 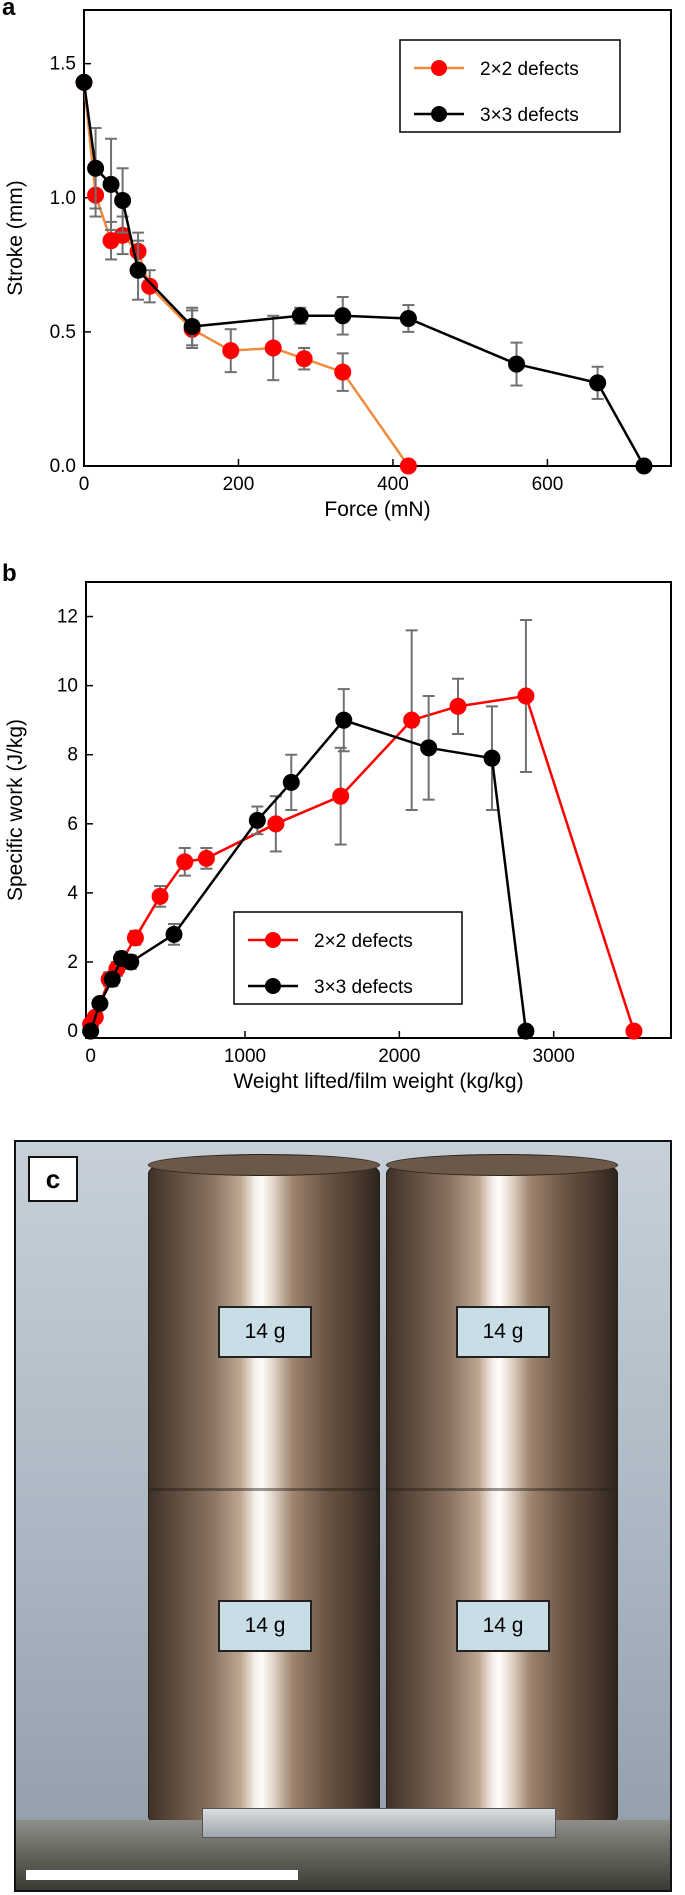 I want to click on y-axis-label: Stroke (mm), so click(x=15, y=238).